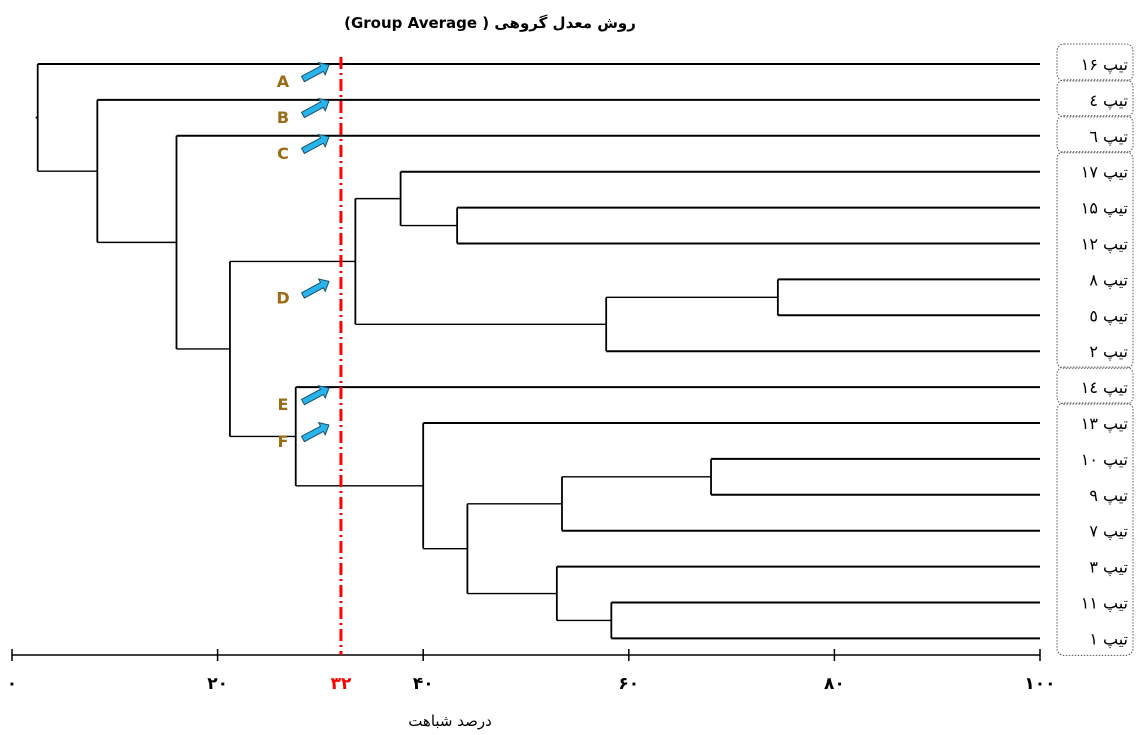 Image resolution: width=1139 pixels, height=735 pixels. I want to click on x-tick-label: ۱۰۰, so click(1039, 684).